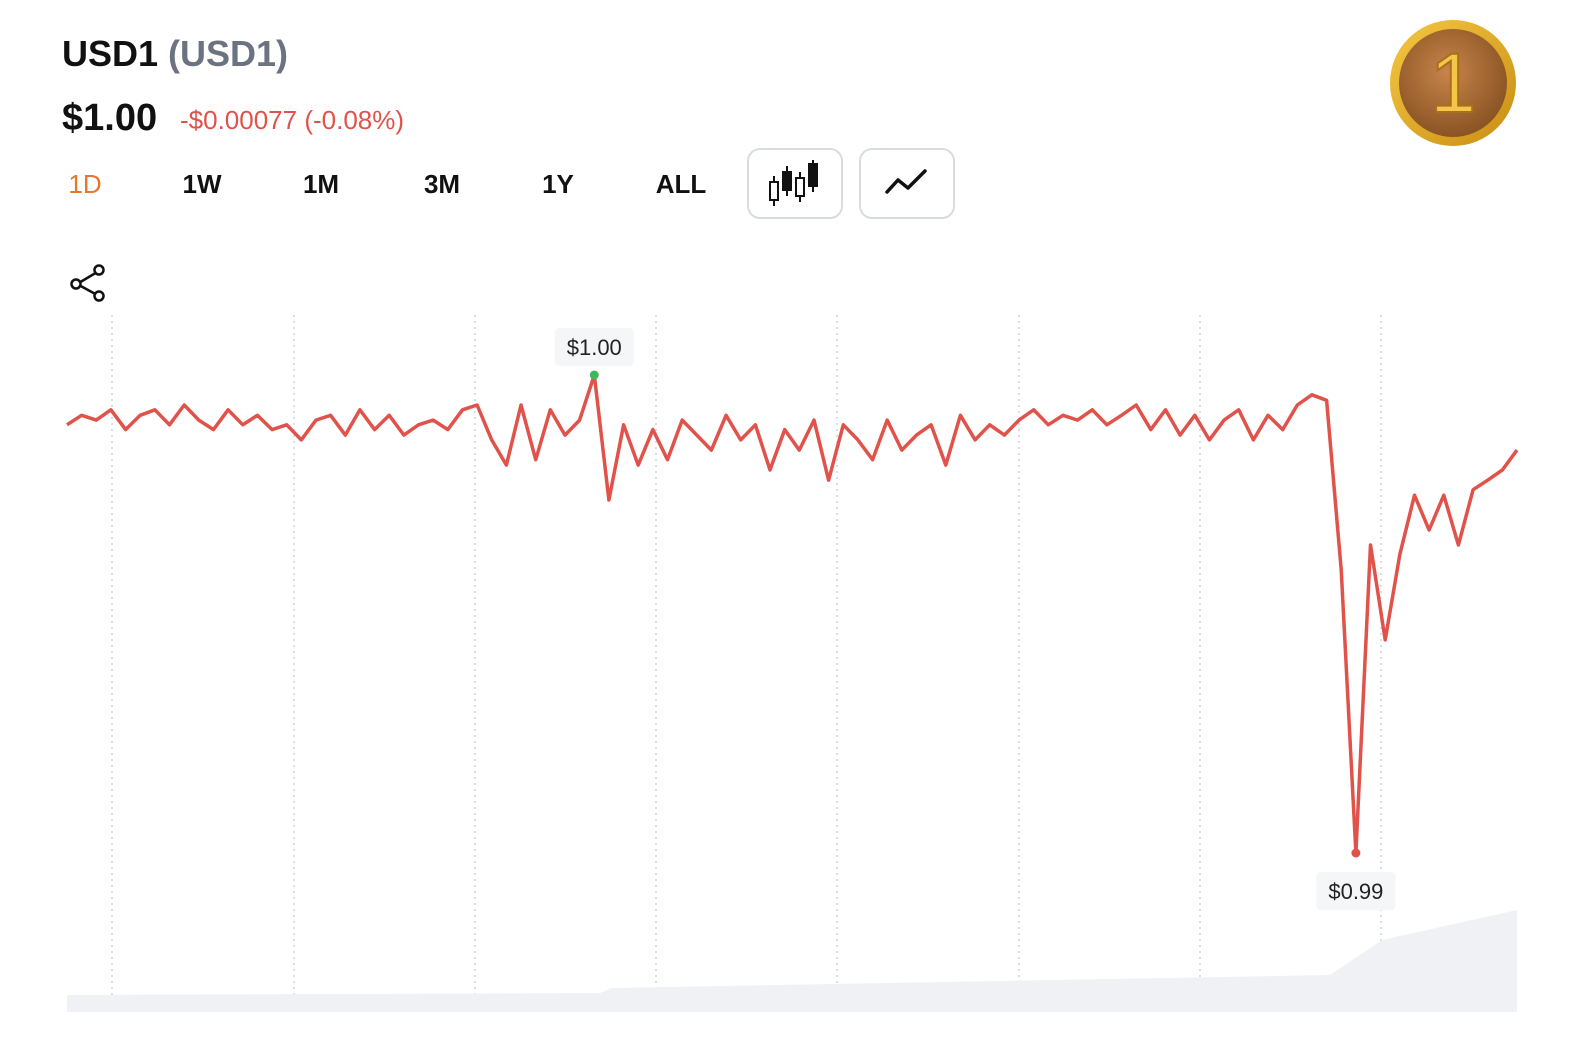 This screenshot has width=1572, height=1046. I want to click on extreme-label: $1.00, so click(594, 347).